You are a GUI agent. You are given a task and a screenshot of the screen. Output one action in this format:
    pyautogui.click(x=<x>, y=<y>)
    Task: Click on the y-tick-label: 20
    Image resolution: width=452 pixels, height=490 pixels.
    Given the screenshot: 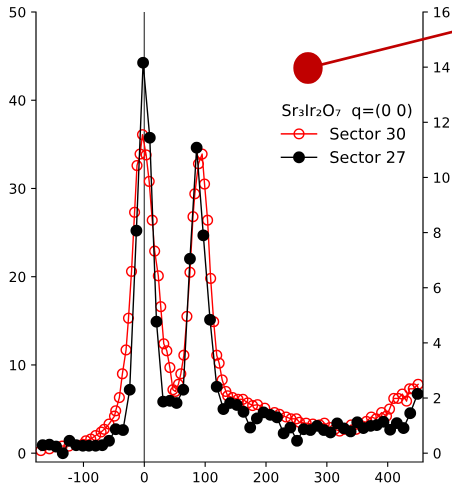 What is the action you would take?
    pyautogui.click(x=18, y=277)
    